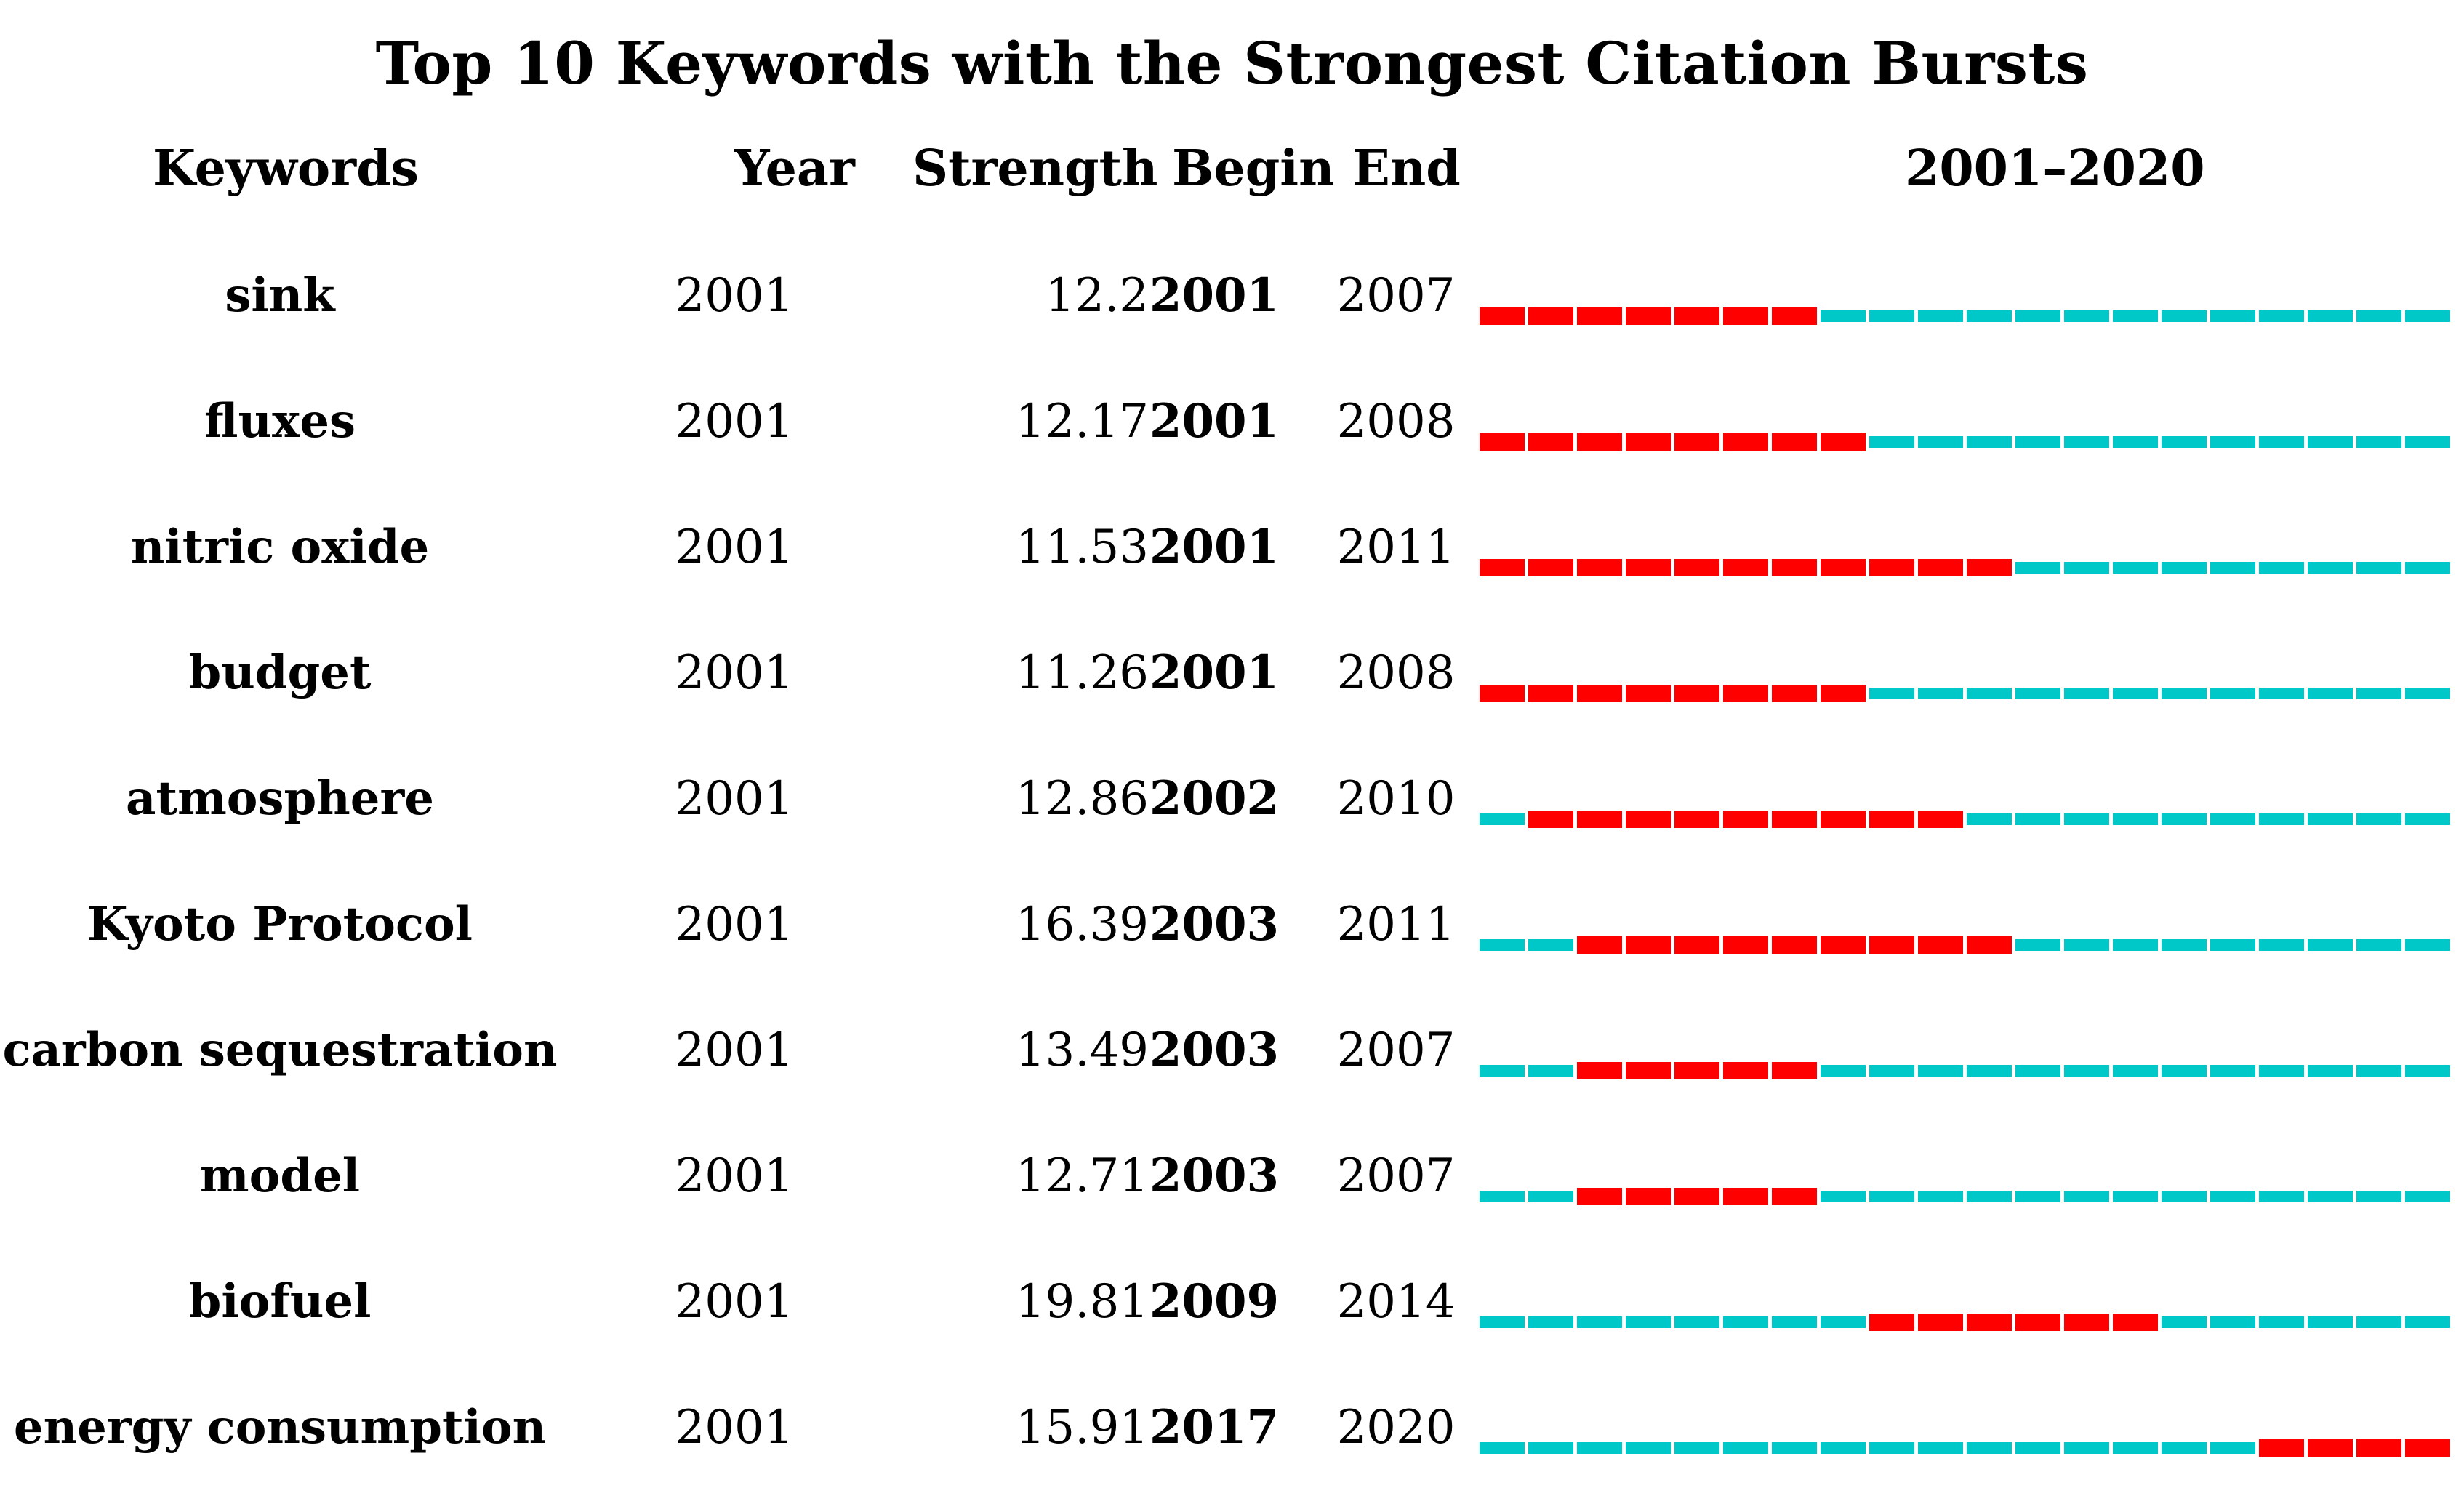  What do you see at coordinates (1082, 925) in the screenshot?
I see `strength-cell: 16.39` at bounding box center [1082, 925].